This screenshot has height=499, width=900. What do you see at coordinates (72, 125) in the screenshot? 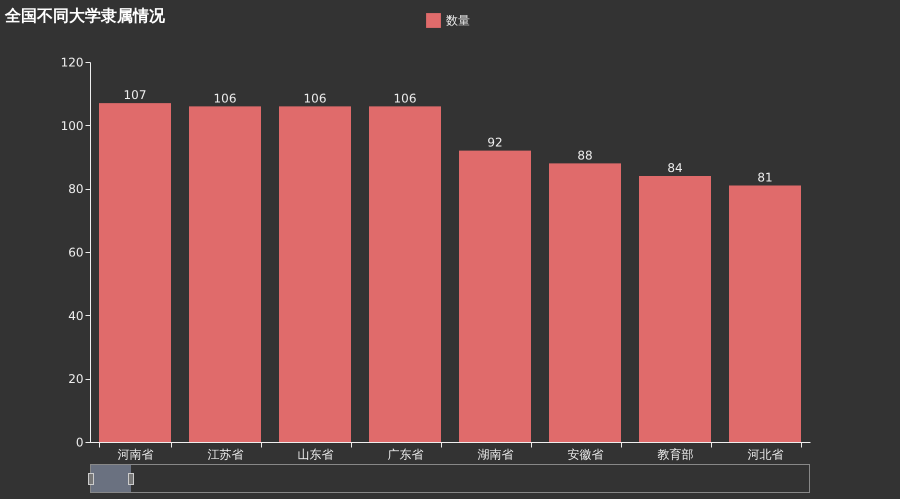
I see `y-tick-label: 100` at bounding box center [72, 125].